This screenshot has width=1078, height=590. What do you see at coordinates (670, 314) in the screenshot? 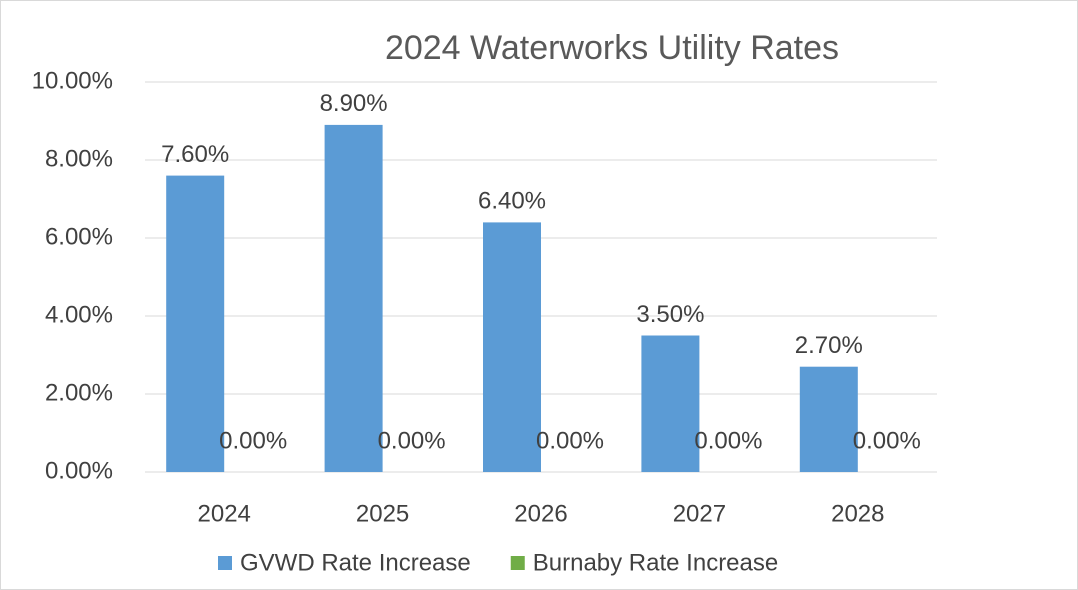
I see `data-label: 3.50%` at bounding box center [670, 314].